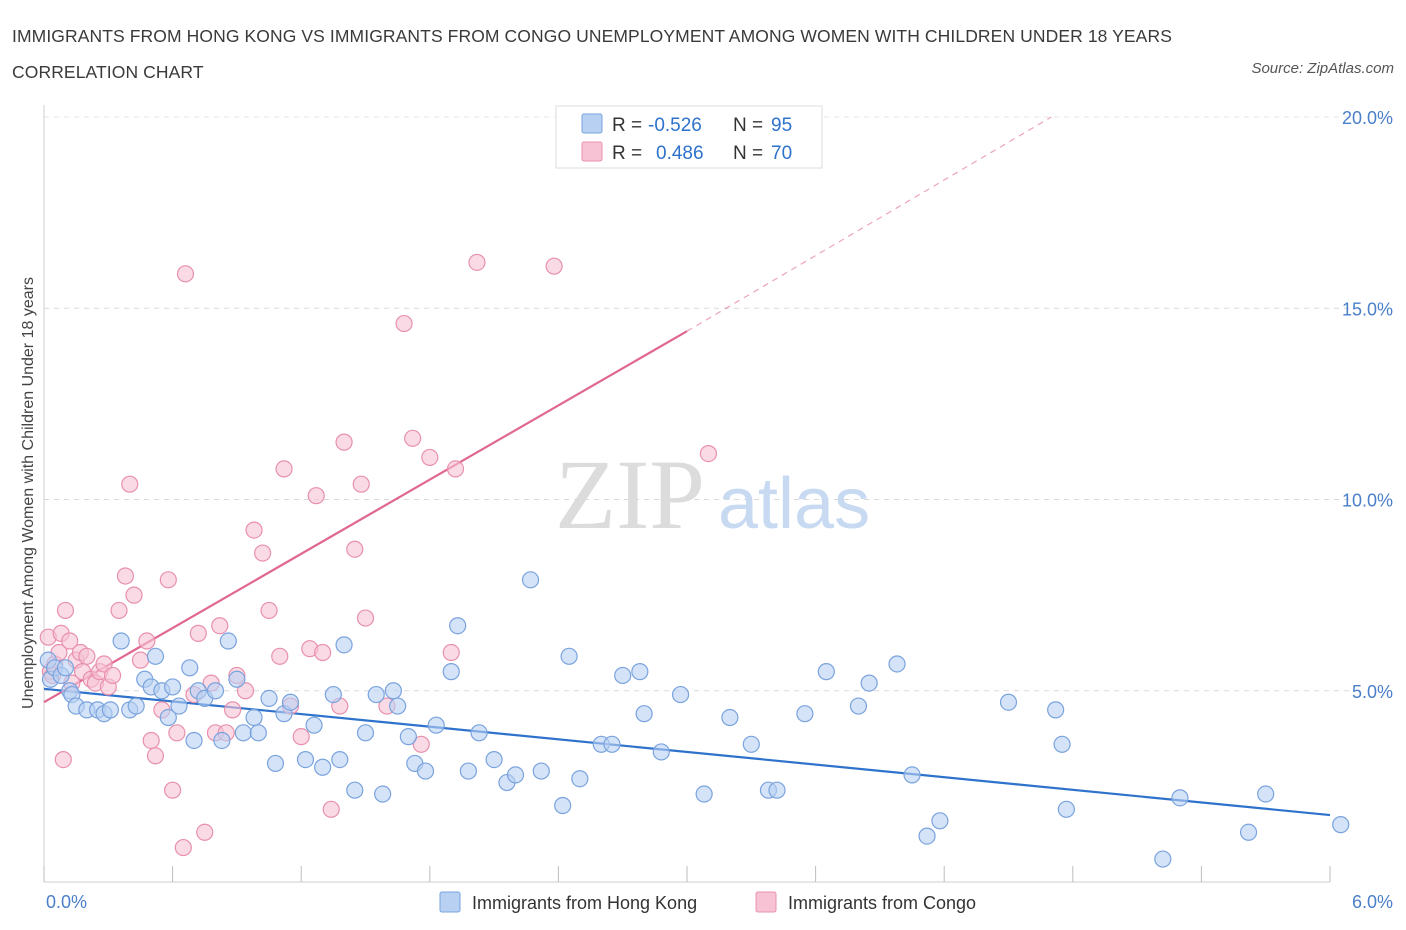 The image size is (1406, 930). I want to click on legend-r-value-1: -0.526, so click(675, 125).